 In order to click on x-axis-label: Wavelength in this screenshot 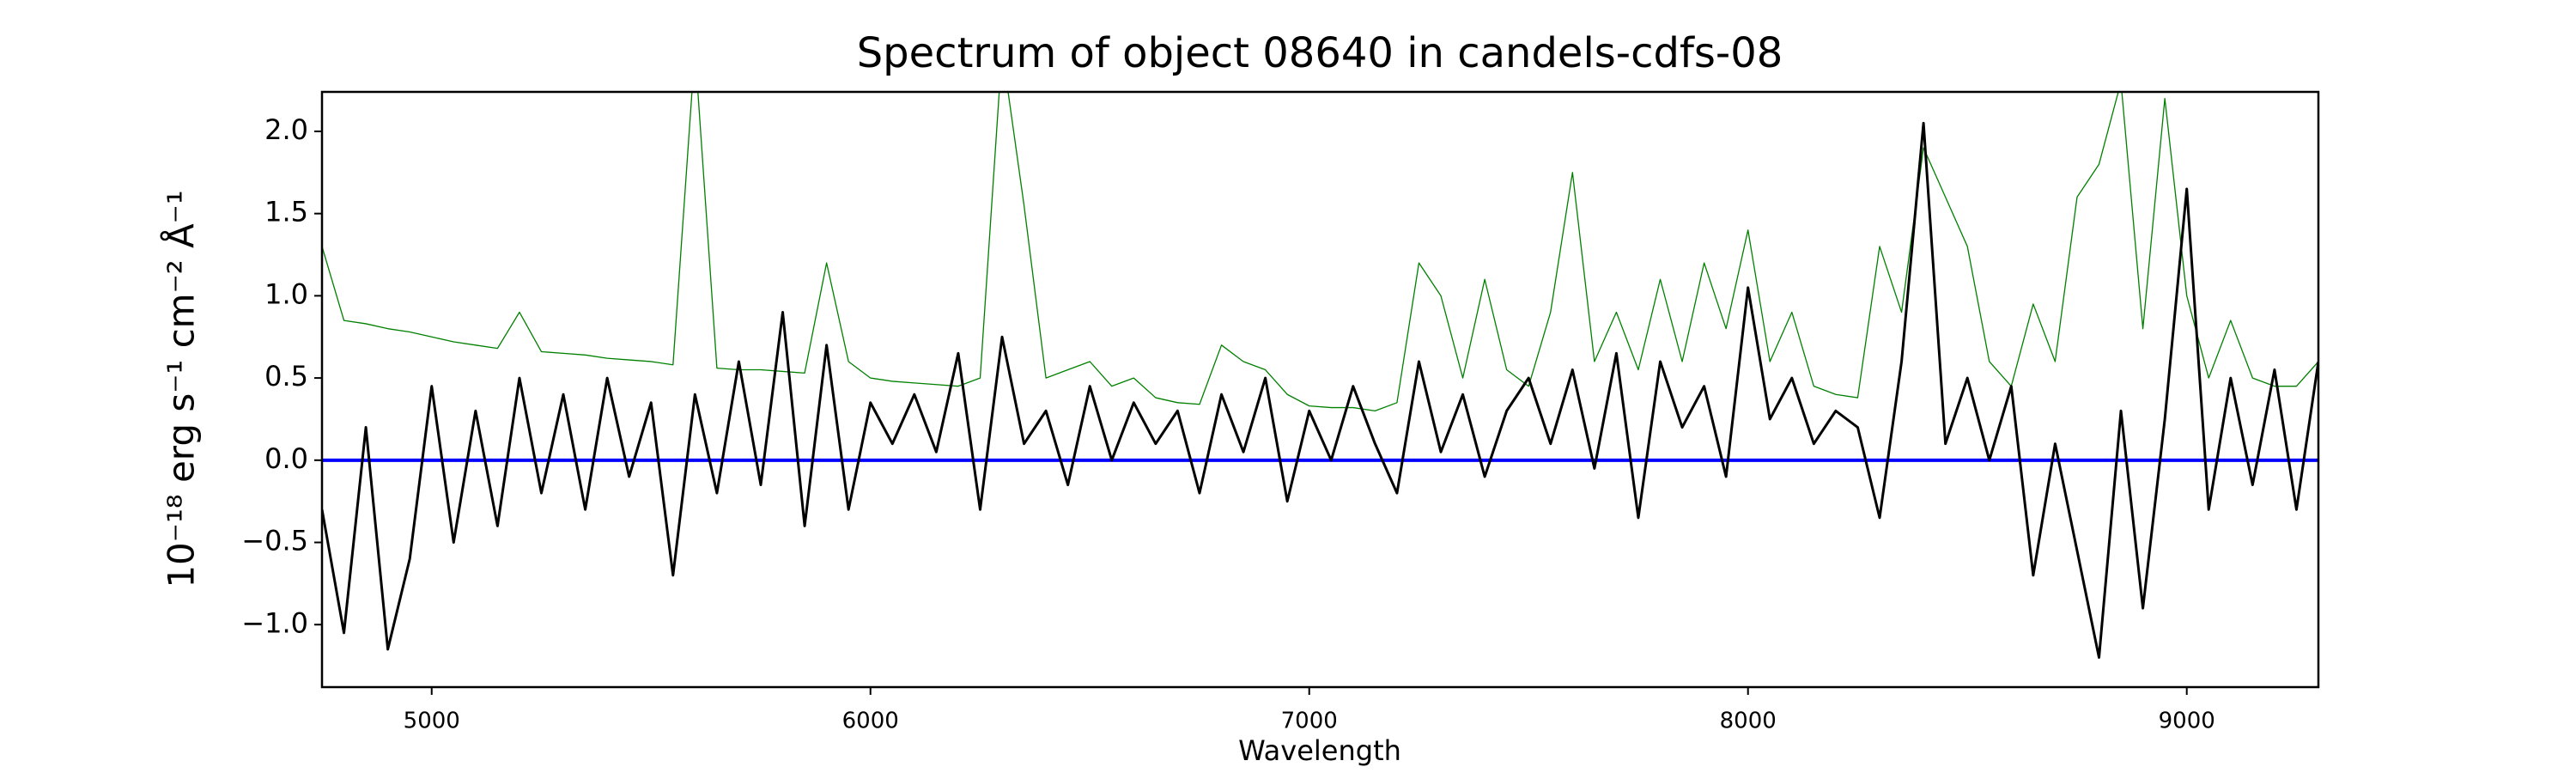, I will do `click(1319, 750)`.